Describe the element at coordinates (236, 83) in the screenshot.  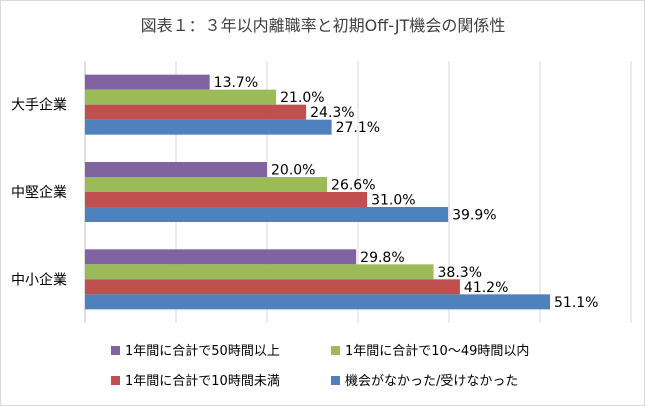
I see `data-label: 13.7%` at that location.